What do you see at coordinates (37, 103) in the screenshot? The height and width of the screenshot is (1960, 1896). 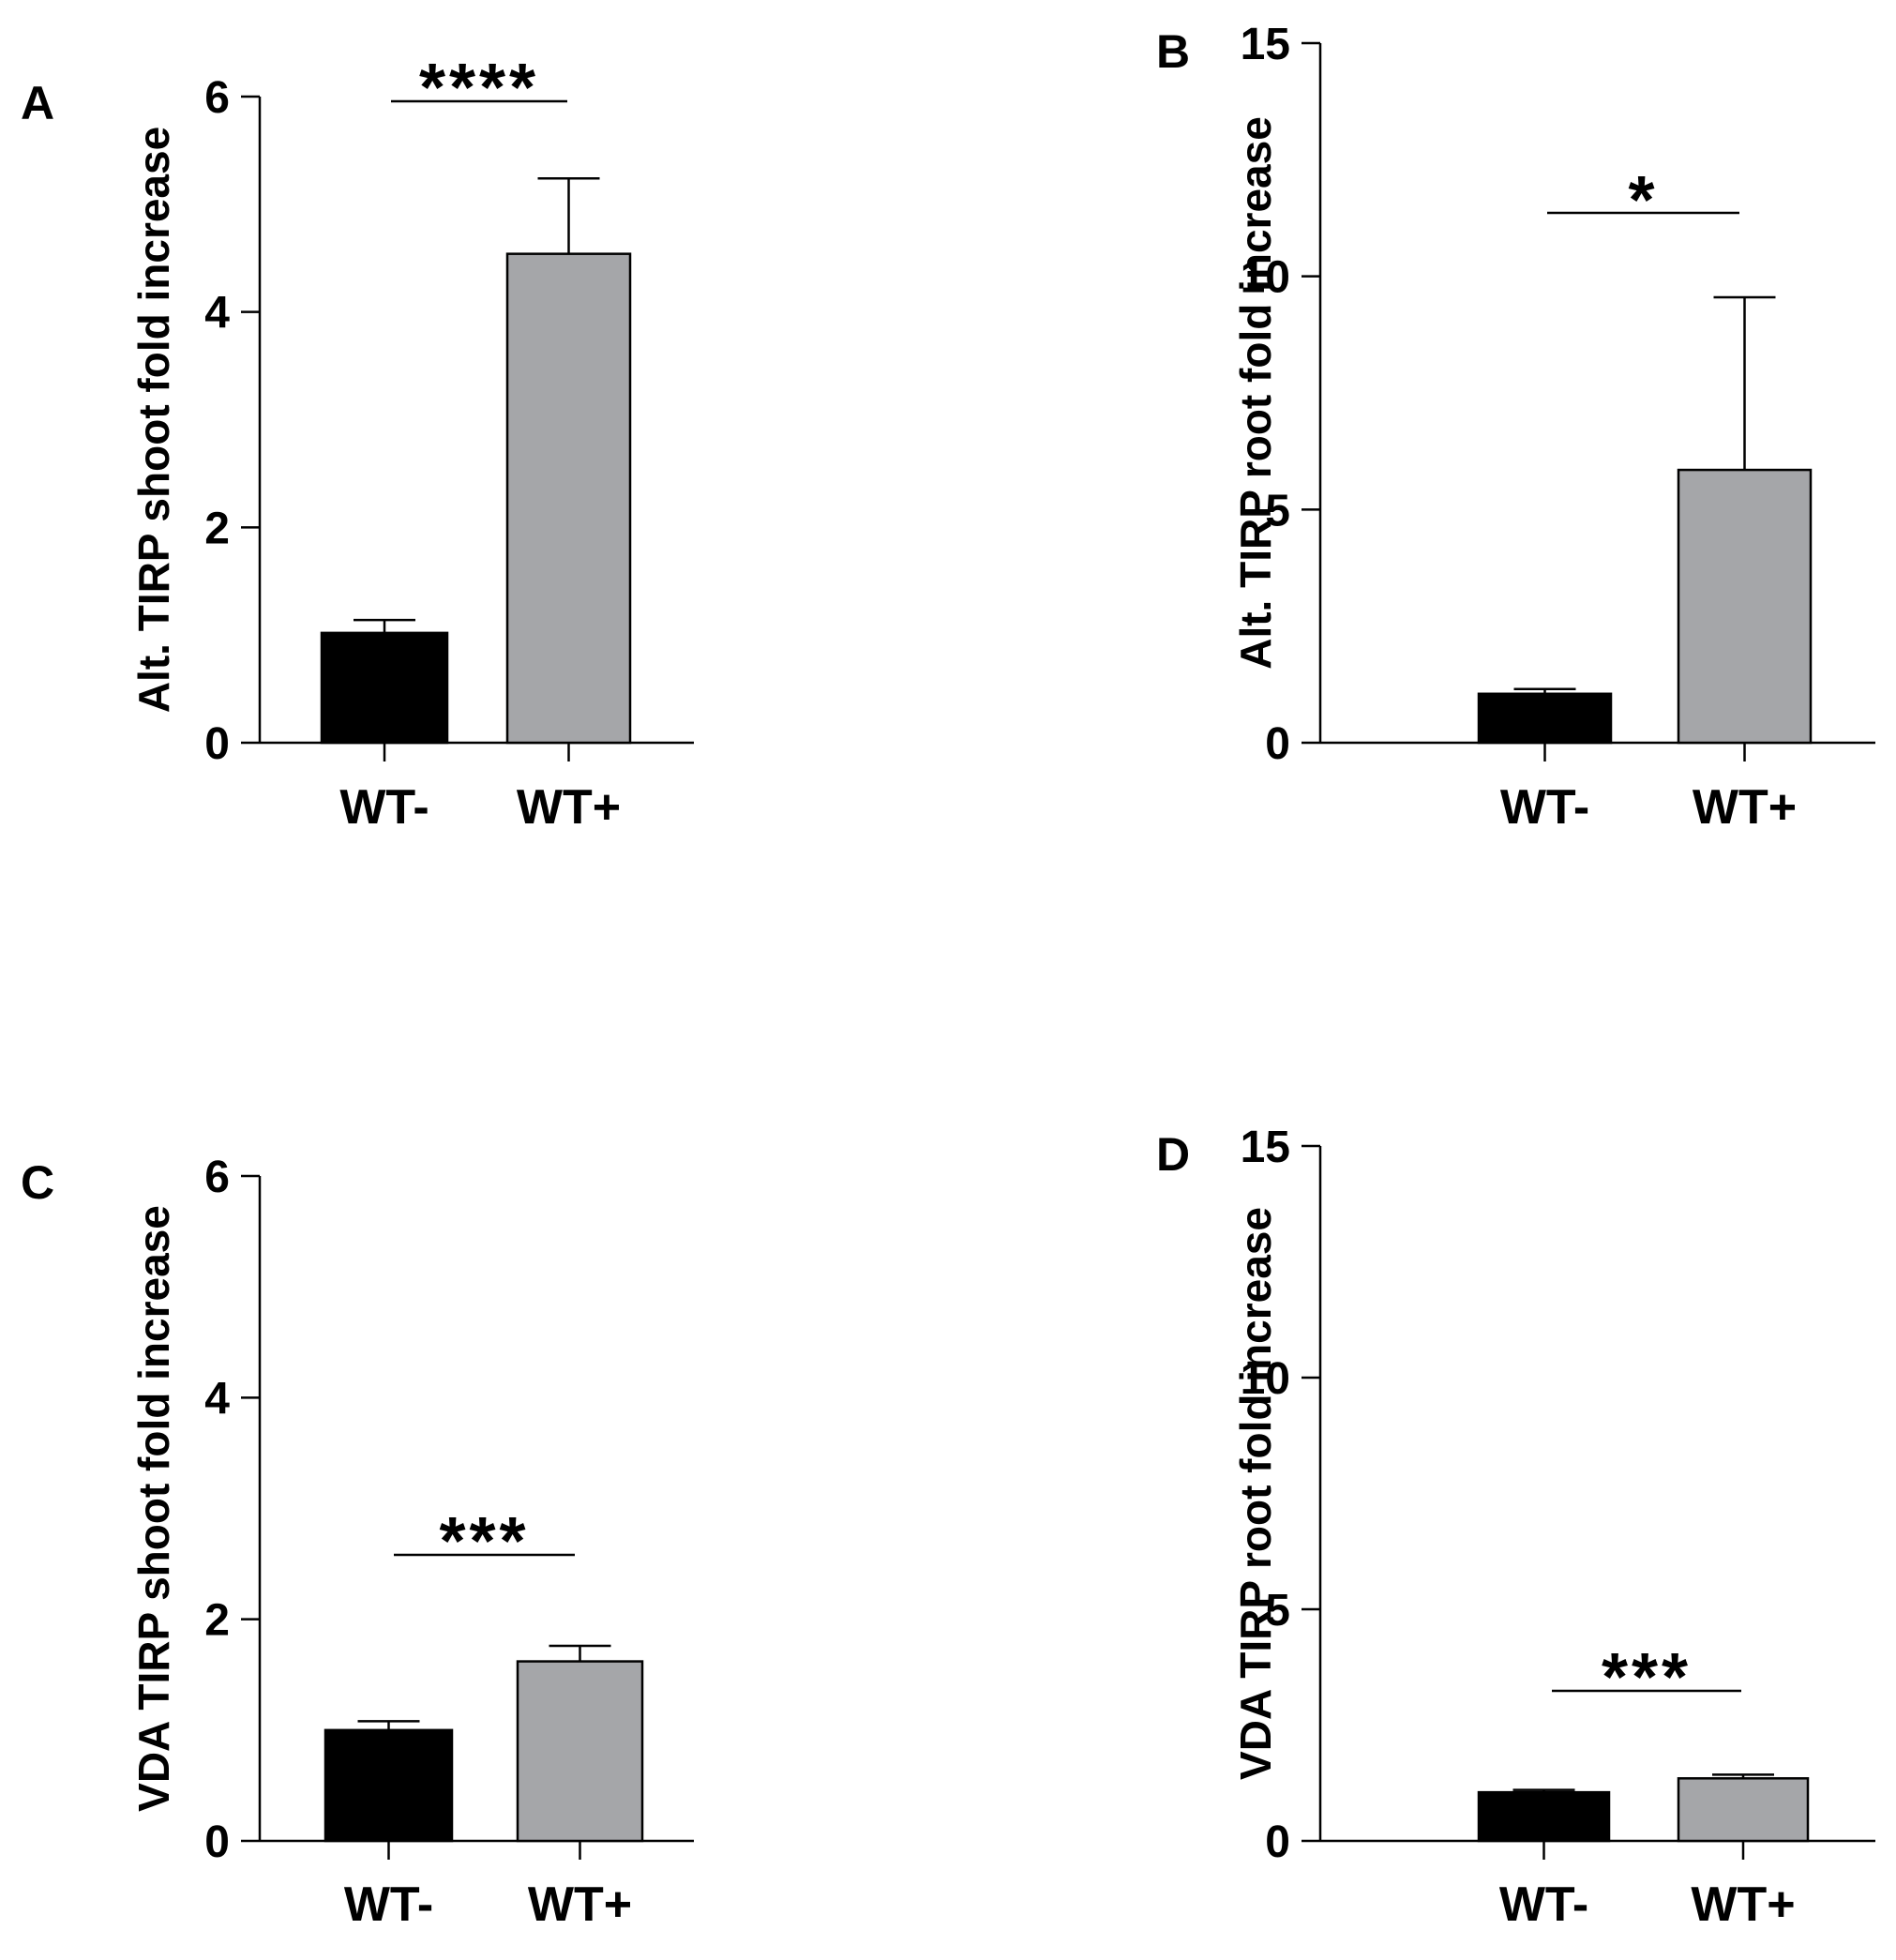 I see `panel-letter: A` at bounding box center [37, 103].